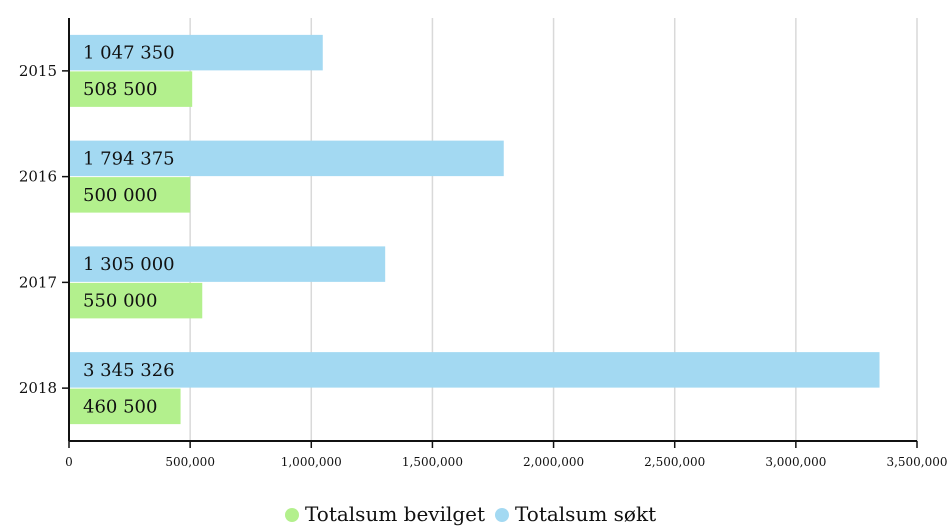 The image size is (948, 531). Describe the element at coordinates (129, 370) in the screenshot. I see `data-label: 3 345 326` at that location.